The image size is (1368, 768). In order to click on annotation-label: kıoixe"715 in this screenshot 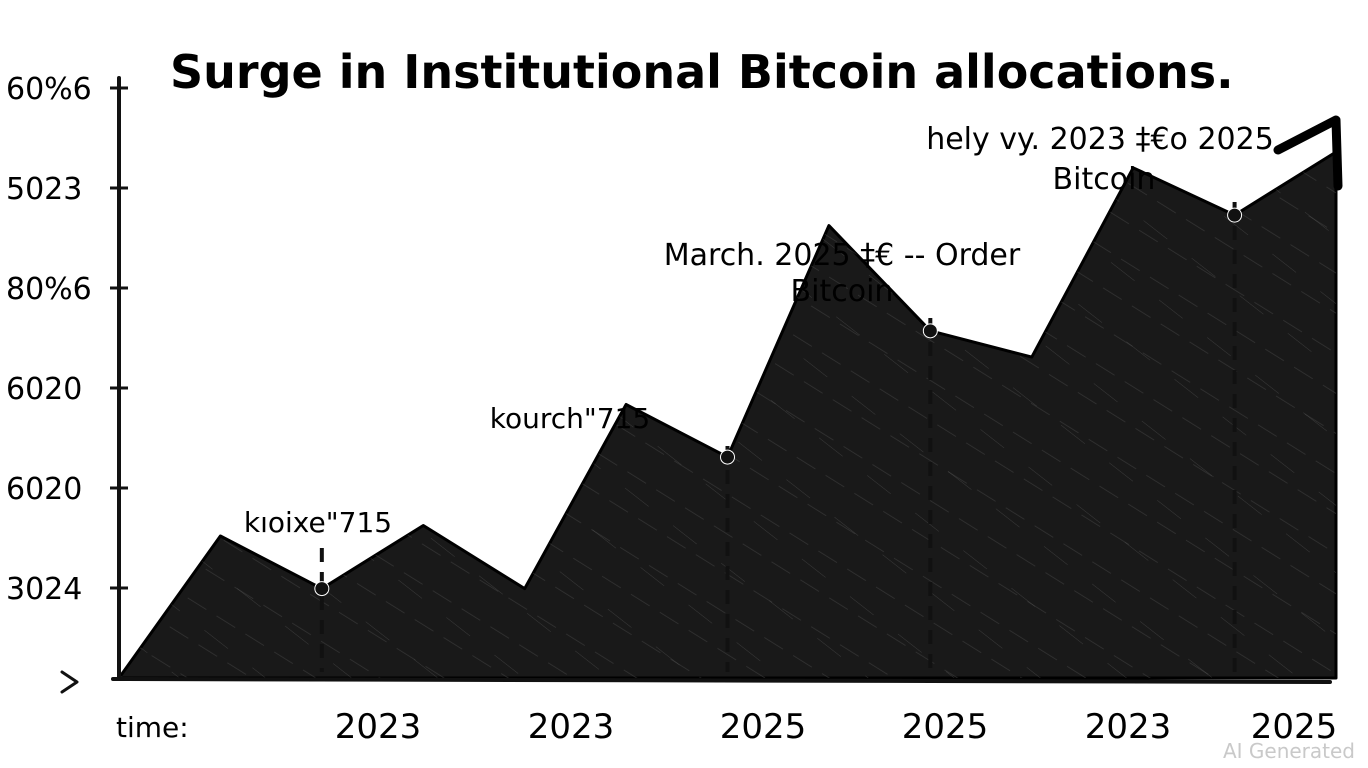, I will do `click(318, 522)`.